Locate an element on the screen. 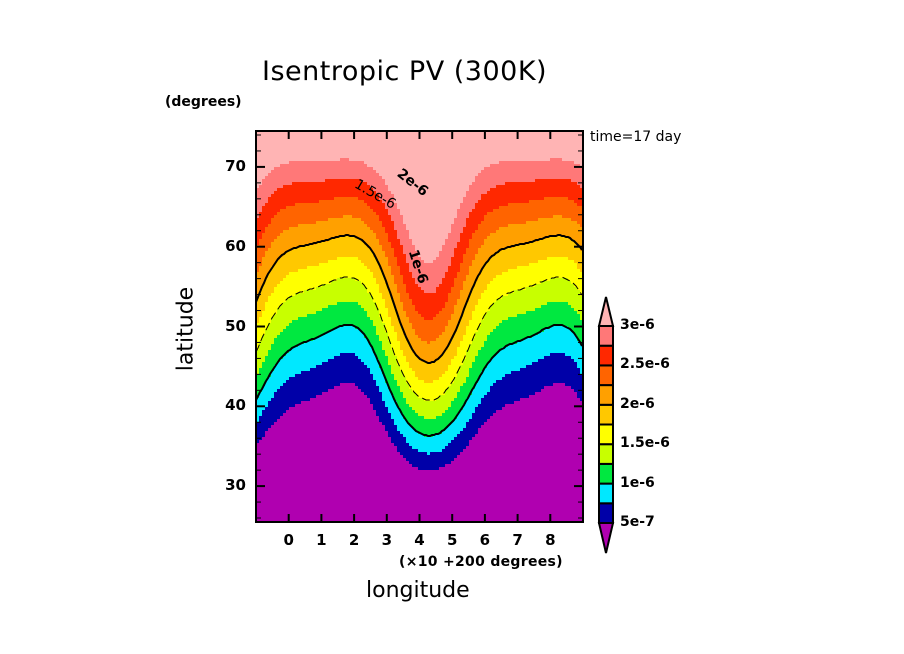 This screenshot has width=904, height=654. y-tick-label: 70 is located at coordinates (235, 165).